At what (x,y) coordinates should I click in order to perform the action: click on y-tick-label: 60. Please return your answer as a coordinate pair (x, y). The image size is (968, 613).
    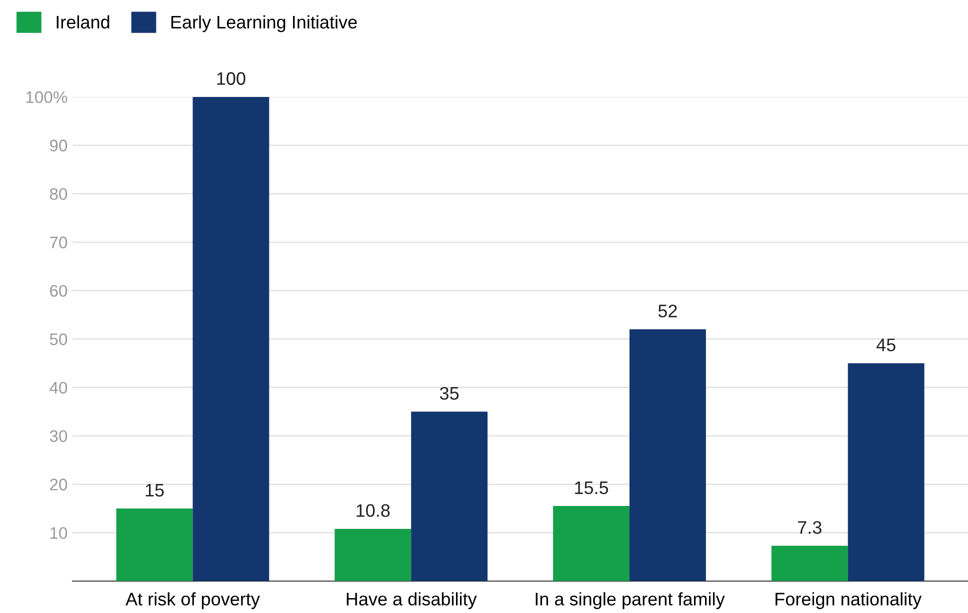
    Looking at the image, I should click on (59, 290).